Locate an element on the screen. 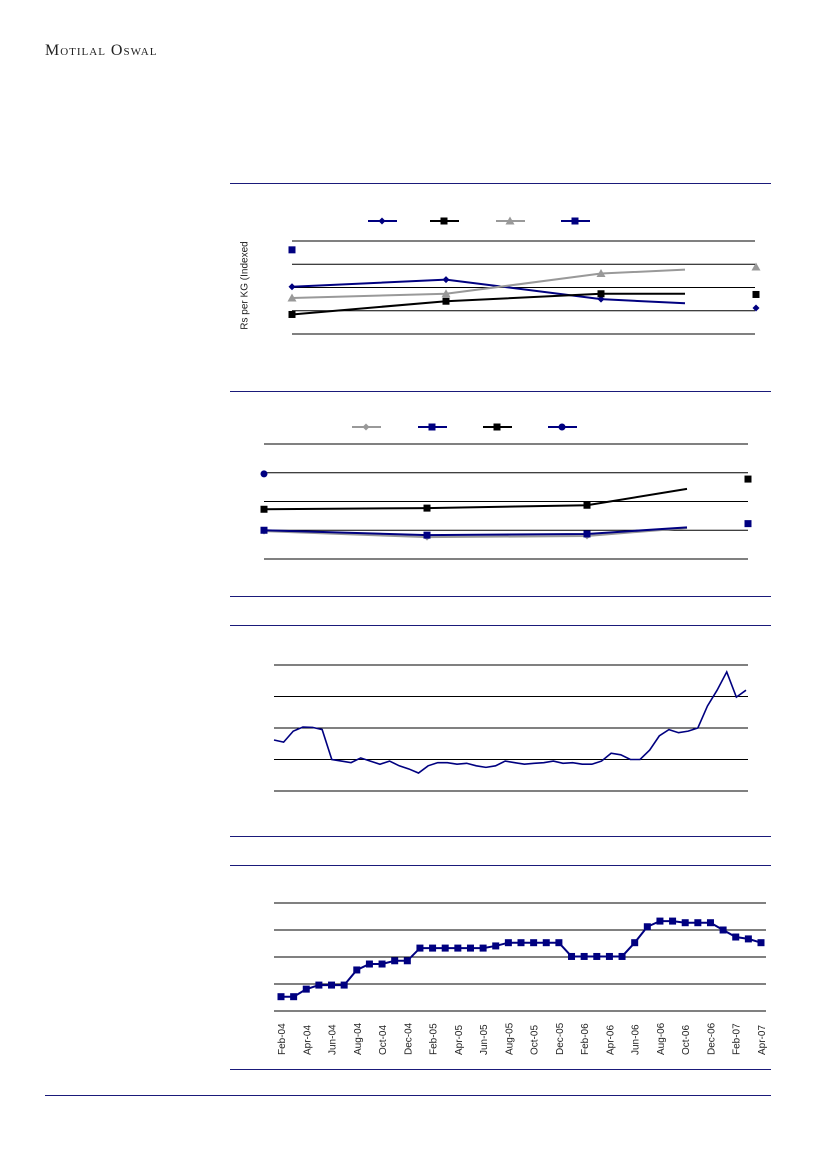  x-tick-label: Aug-06 is located at coordinates (661, 1038).